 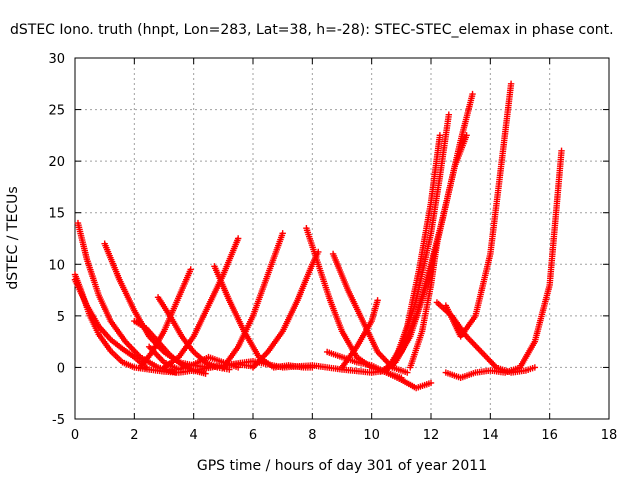 What do you see at coordinates (342, 466) in the screenshot?
I see `x-axis-label: GPS time / hours of day 301 of year 2011` at bounding box center [342, 466].